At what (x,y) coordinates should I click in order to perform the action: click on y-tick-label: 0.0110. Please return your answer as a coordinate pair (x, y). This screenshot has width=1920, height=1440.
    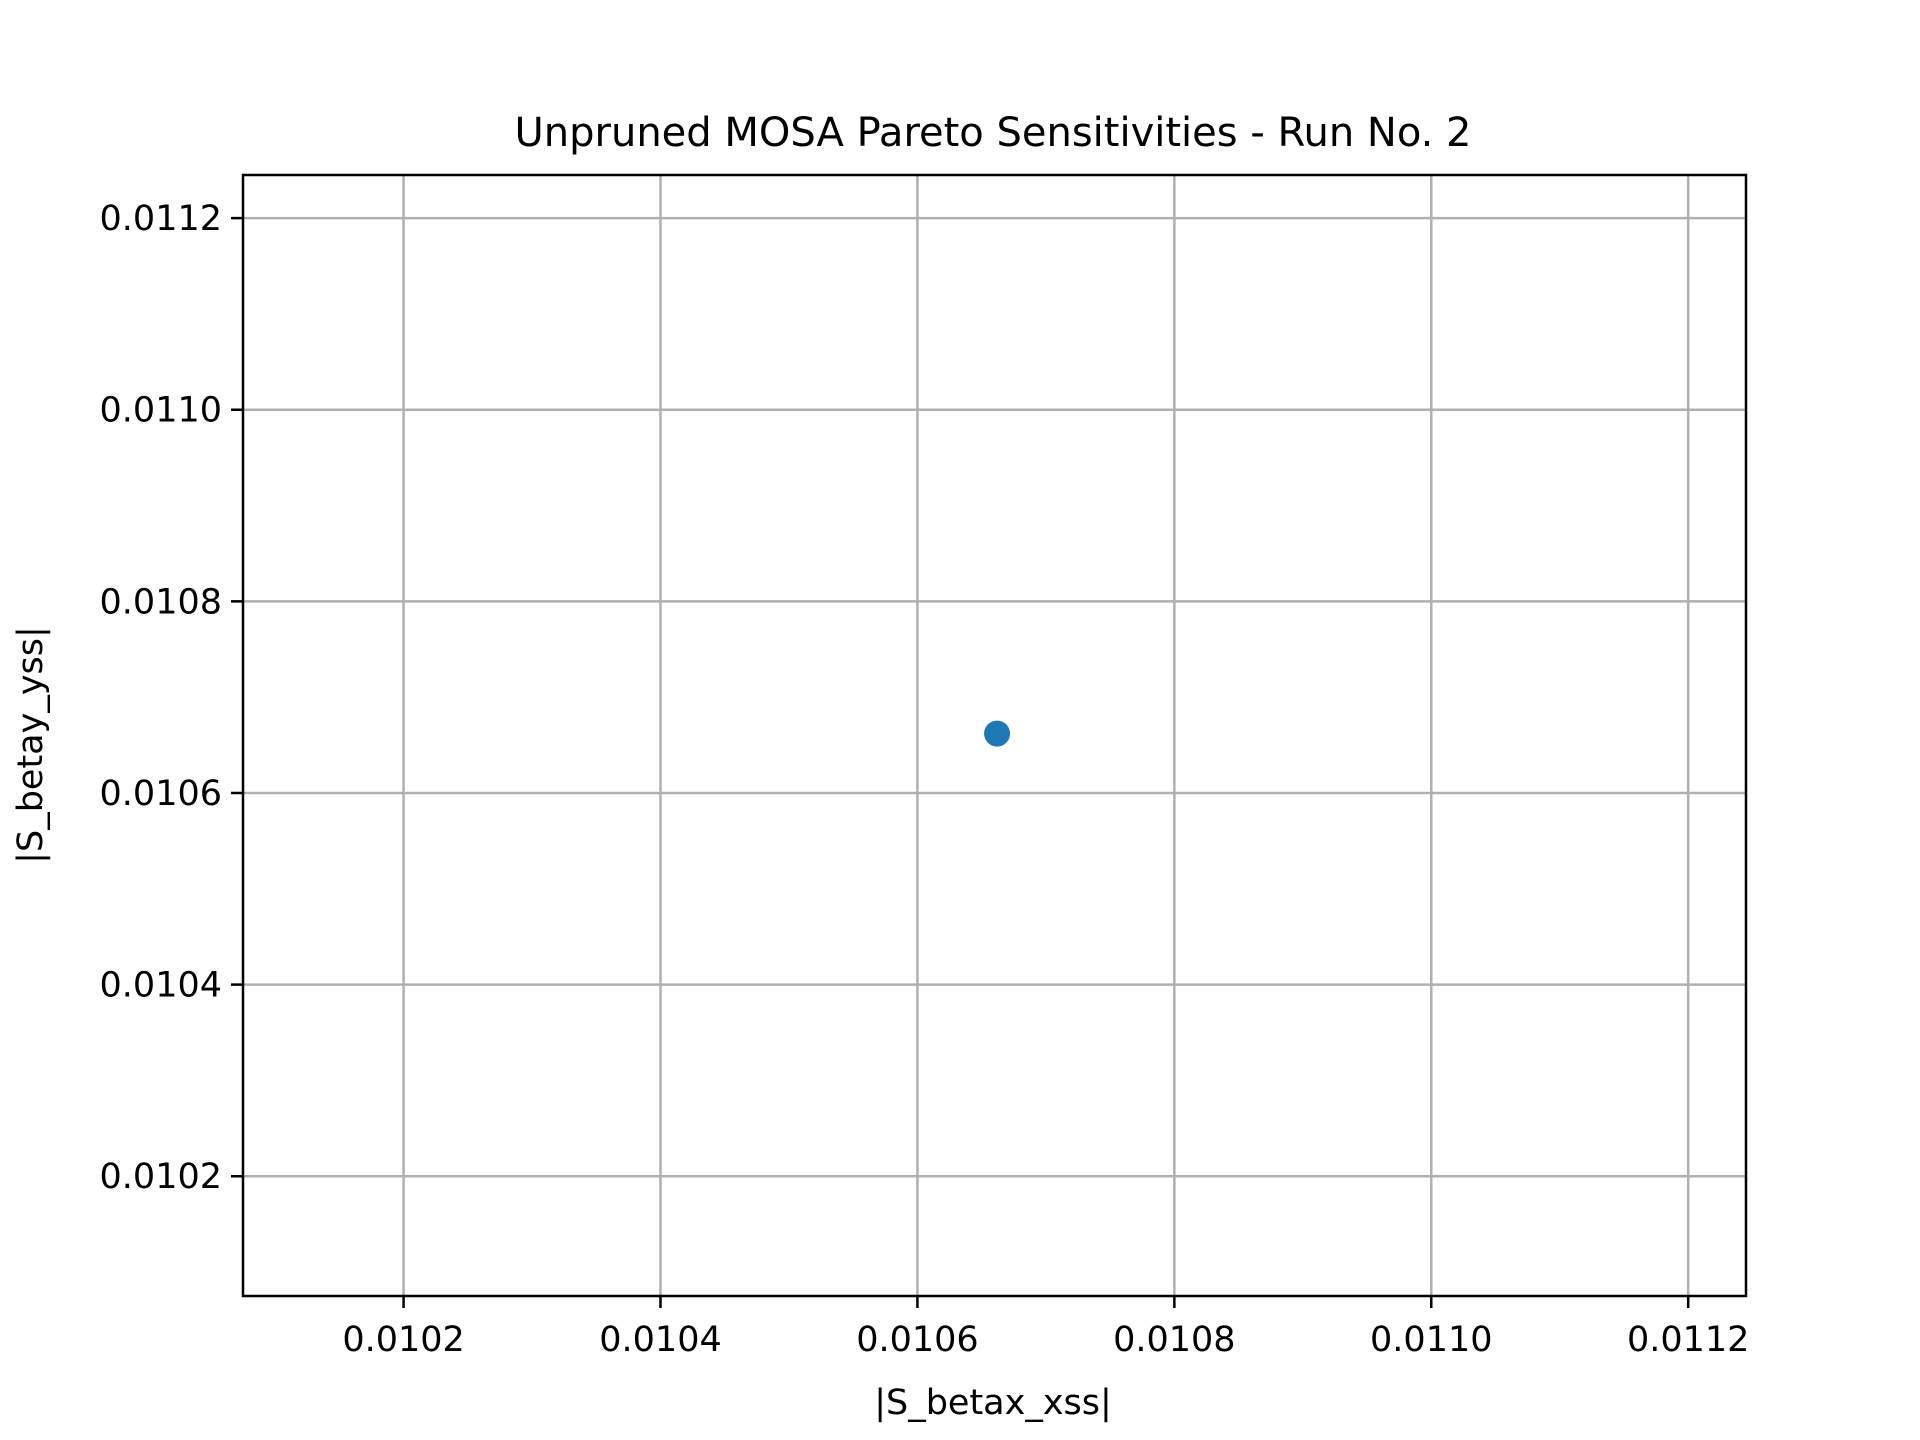
    Looking at the image, I should click on (161, 411).